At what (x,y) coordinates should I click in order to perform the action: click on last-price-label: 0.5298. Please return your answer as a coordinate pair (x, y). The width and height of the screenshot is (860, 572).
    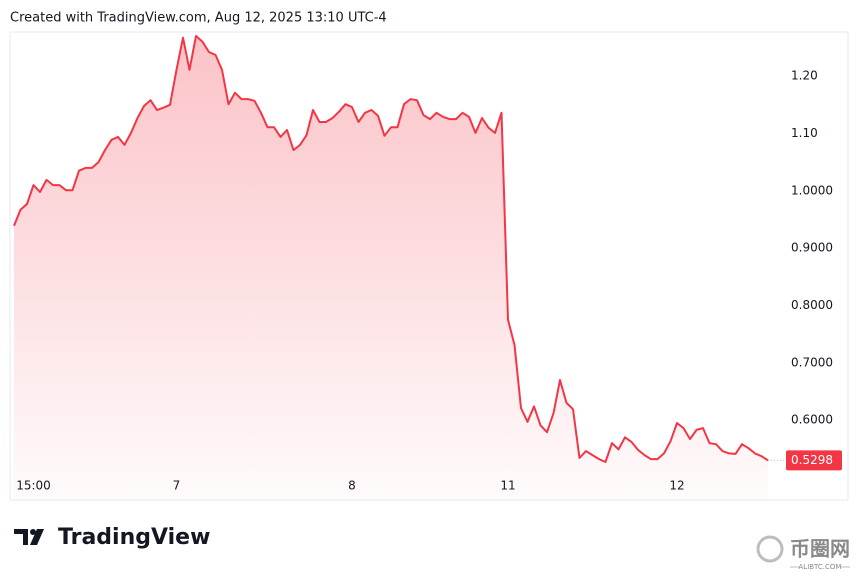
    Looking at the image, I should click on (812, 460).